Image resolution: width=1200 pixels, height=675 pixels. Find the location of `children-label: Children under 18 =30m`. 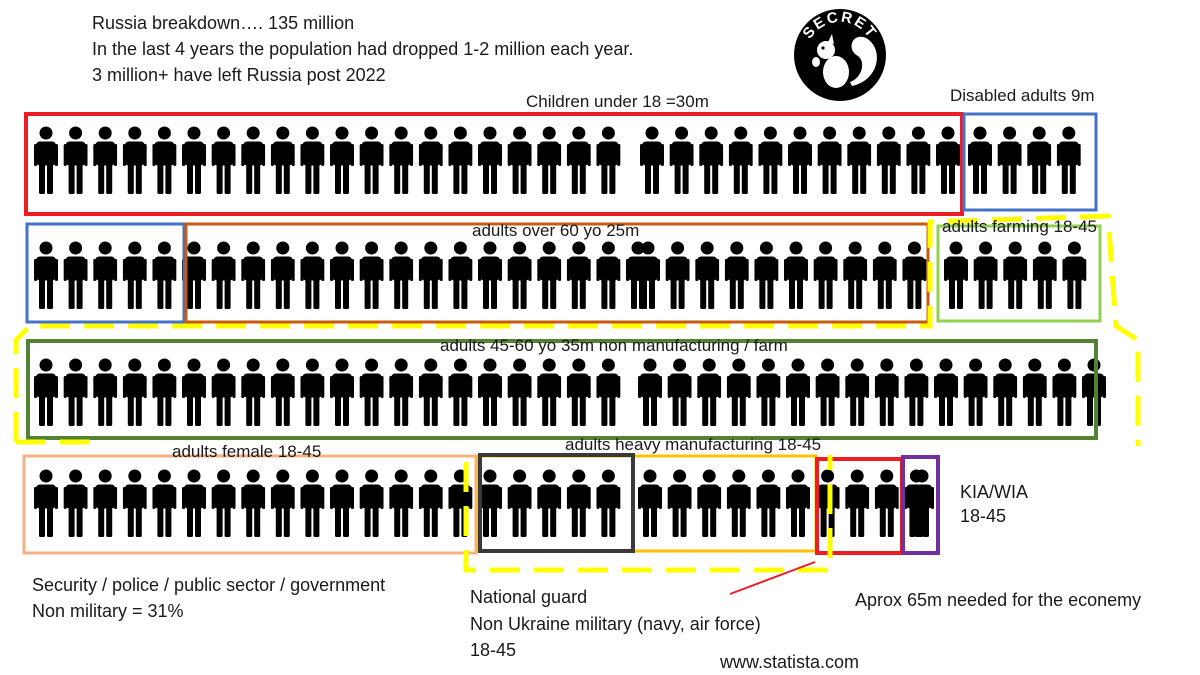

children-label: Children under 18 =30m is located at coordinates (617, 101).